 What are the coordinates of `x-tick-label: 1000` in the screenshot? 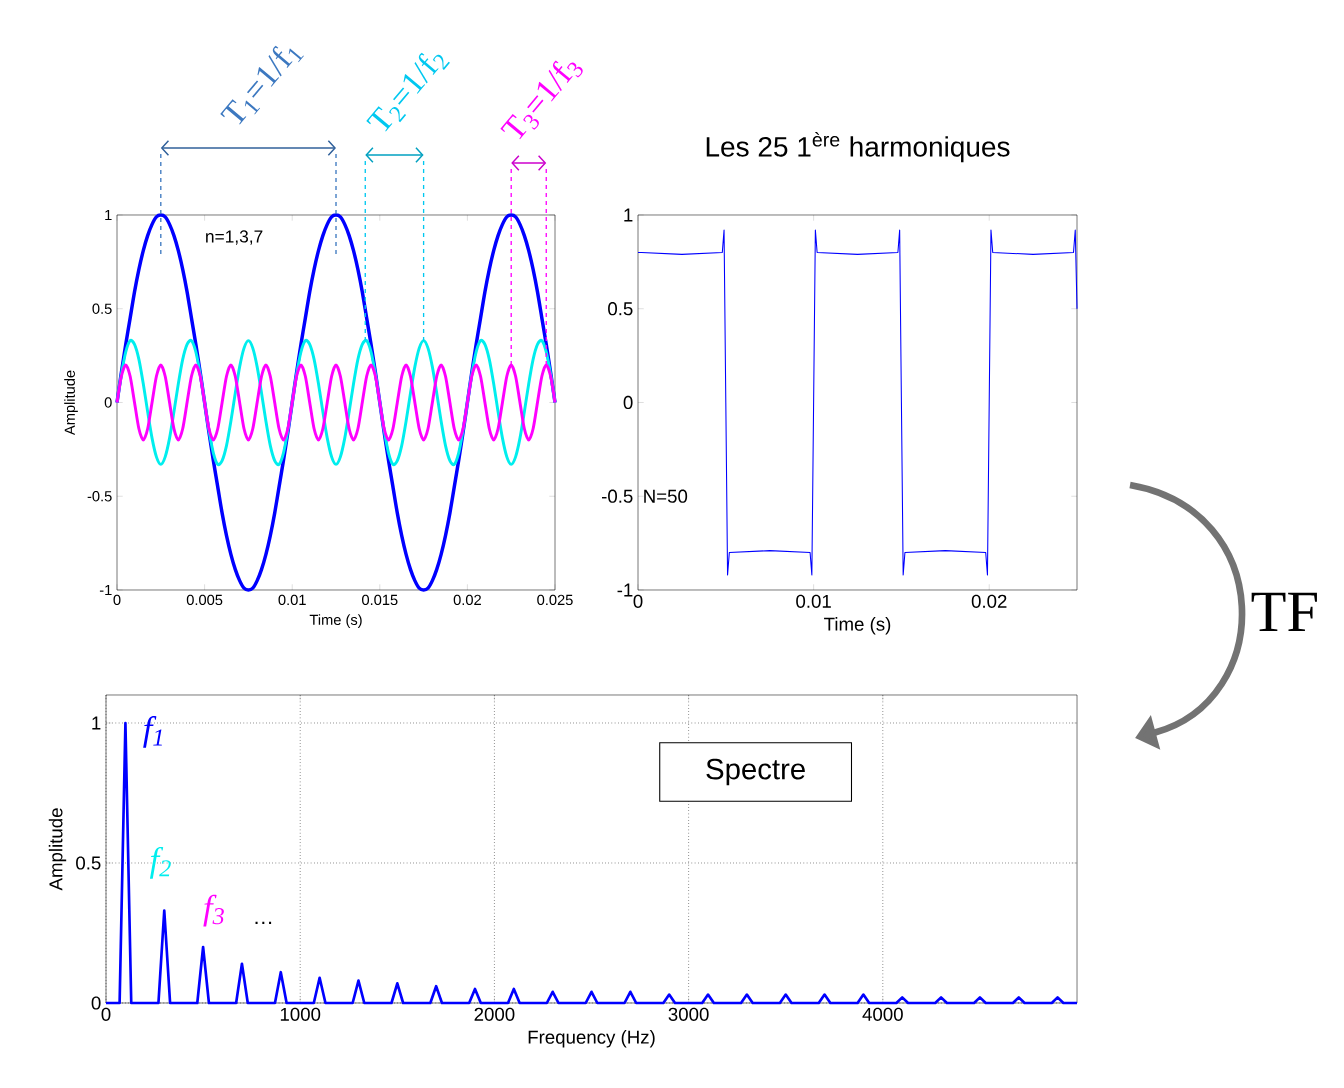 It's located at (300, 1014).